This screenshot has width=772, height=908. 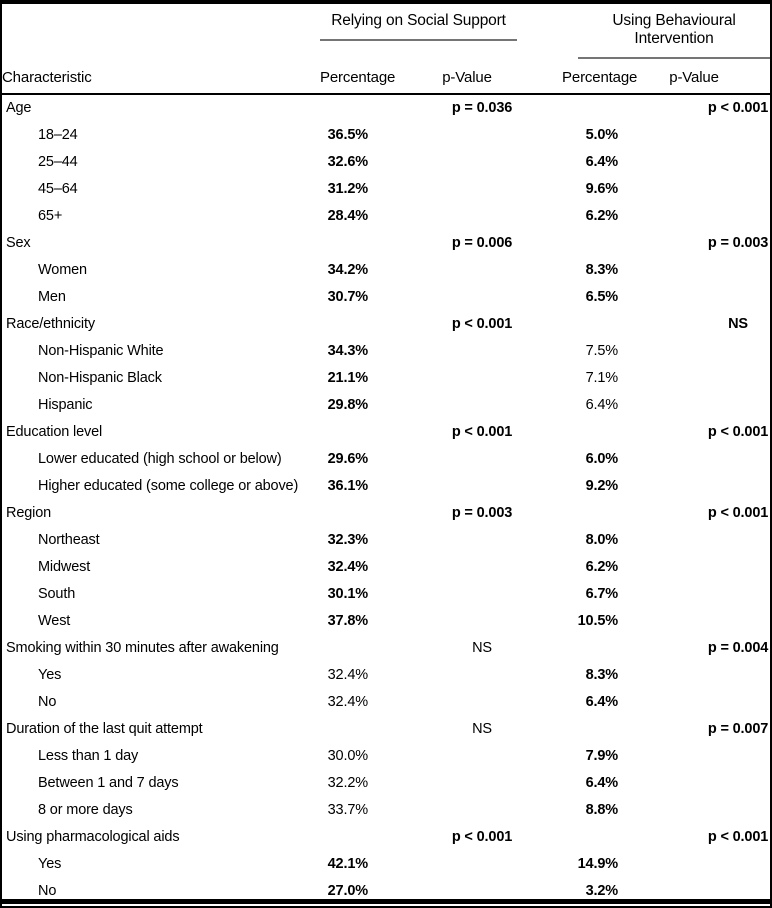 I want to click on table-row: Yes 32.4% 8.3%, so click(x=386, y=675).